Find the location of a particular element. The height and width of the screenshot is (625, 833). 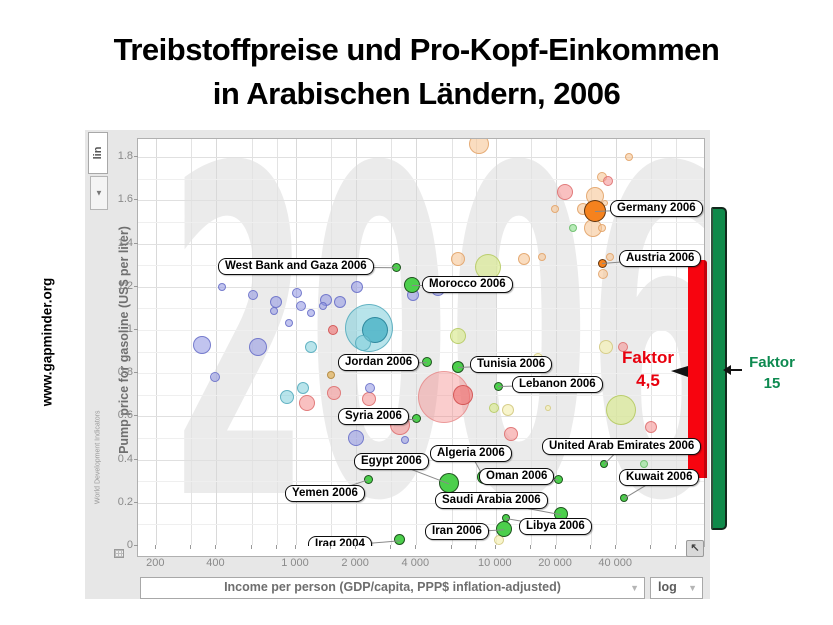

country-label: Austria 2006 is located at coordinates (660, 258).